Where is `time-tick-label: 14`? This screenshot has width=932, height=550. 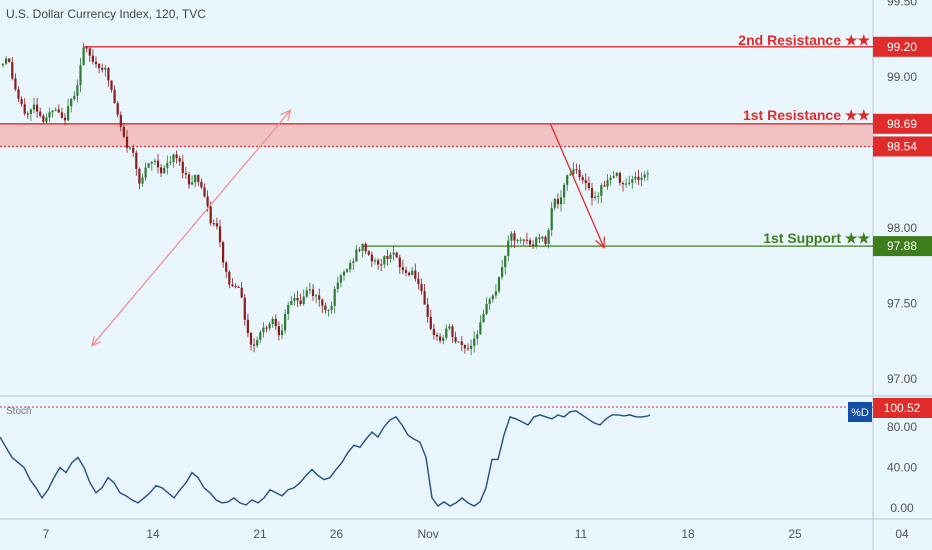
time-tick-label: 14 is located at coordinates (153, 534).